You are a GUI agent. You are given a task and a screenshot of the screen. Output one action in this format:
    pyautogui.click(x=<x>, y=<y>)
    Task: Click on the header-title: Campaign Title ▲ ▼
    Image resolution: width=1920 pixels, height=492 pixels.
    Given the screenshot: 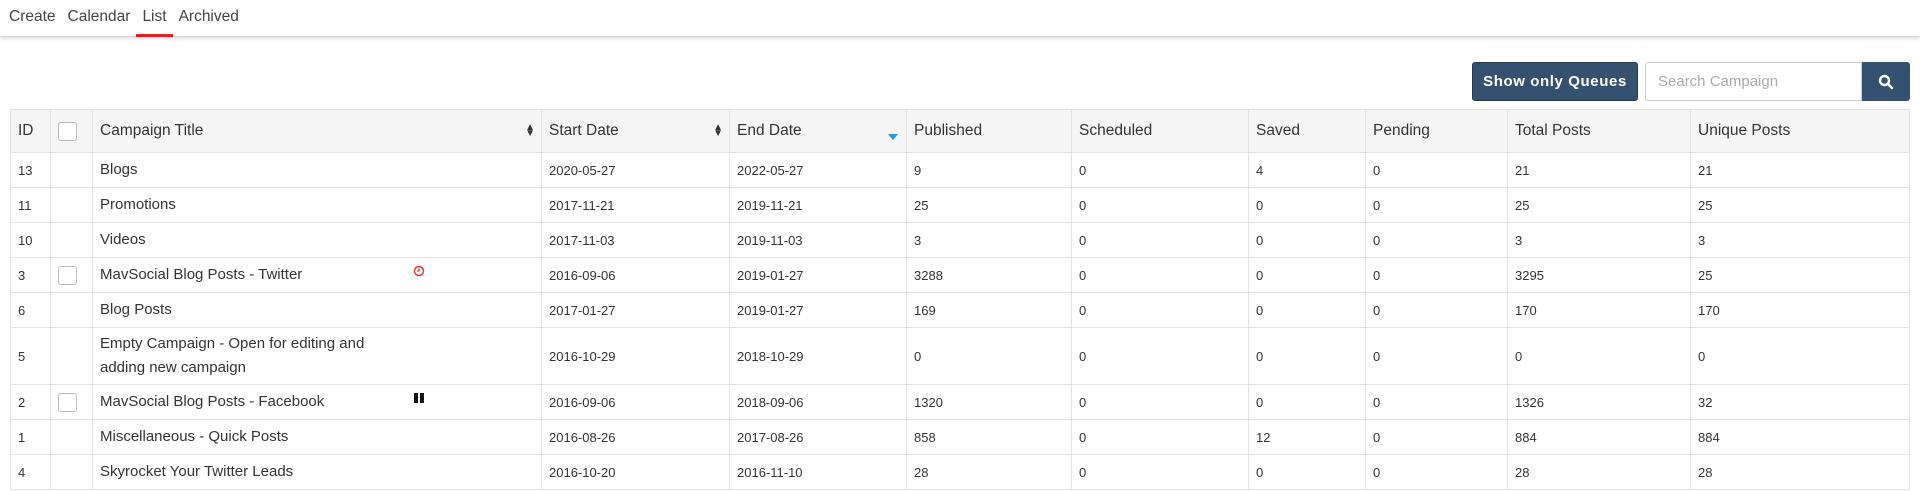 What is the action you would take?
    pyautogui.click(x=317, y=131)
    